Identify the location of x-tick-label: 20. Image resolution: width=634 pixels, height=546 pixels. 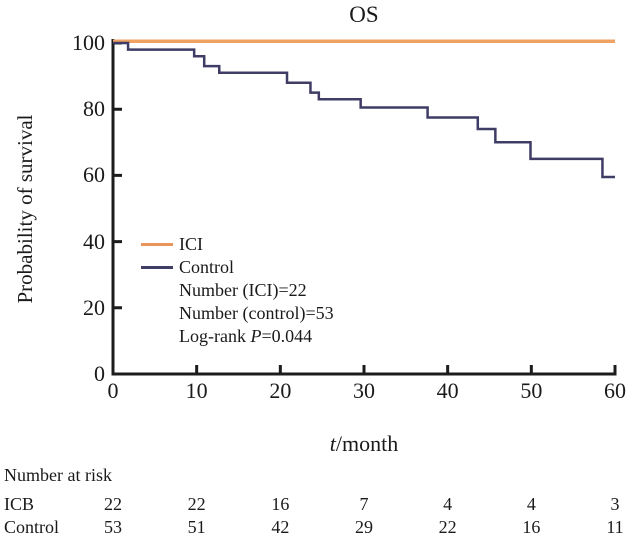
(280, 390).